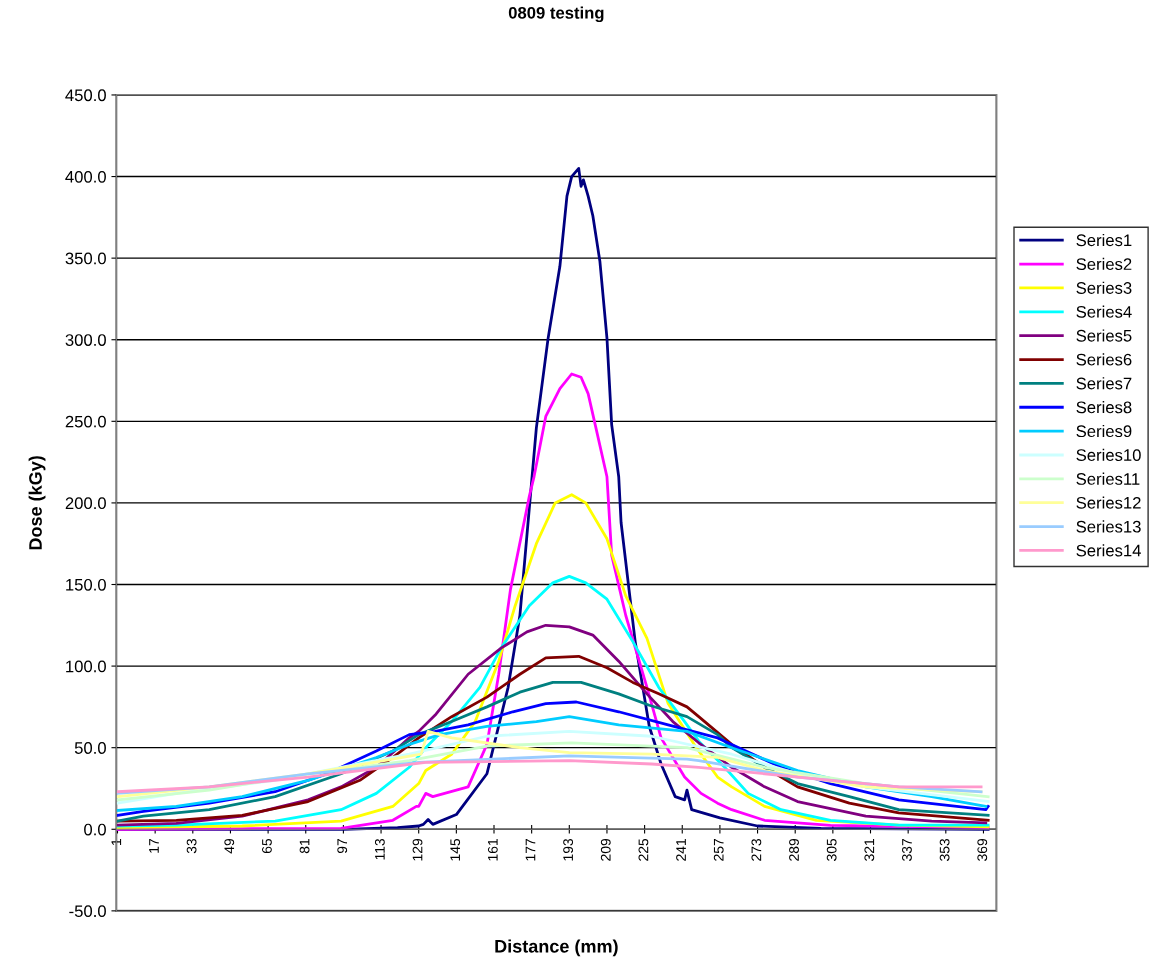 The width and height of the screenshot is (1175, 969). Describe the element at coordinates (605, 849) in the screenshot. I see `x-tick-label: 209` at that location.